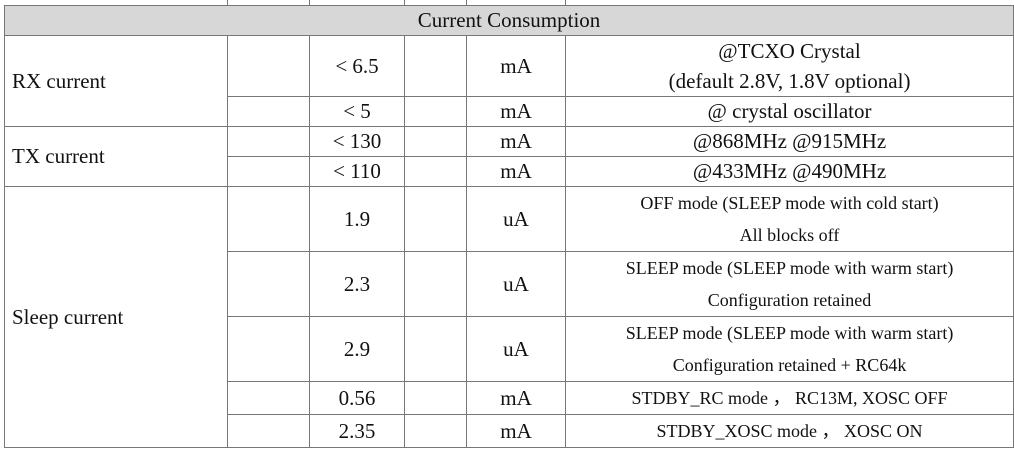  I want to click on value-cell: < 6.5, so click(357, 66).